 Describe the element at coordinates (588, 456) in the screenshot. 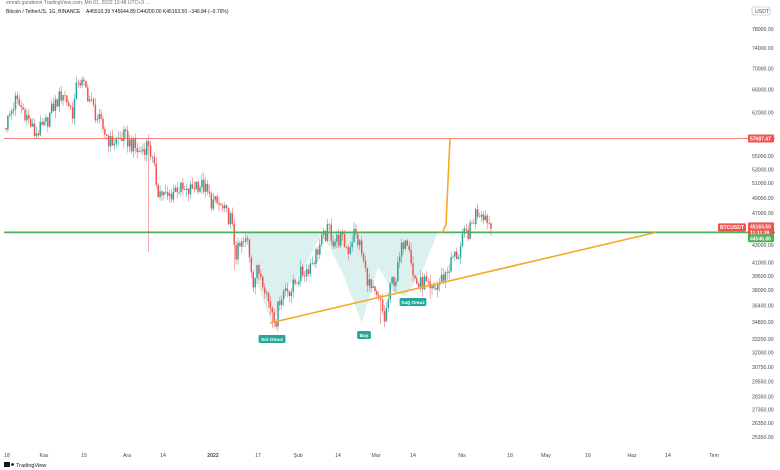

I see `time-tick-14: 16` at that location.